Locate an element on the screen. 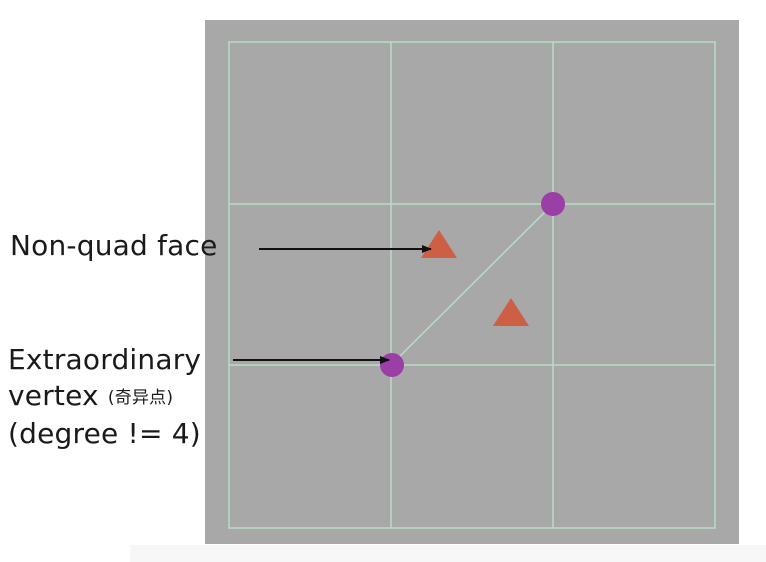 The image size is (766, 562). extraordinary-label-chinese: (奇异点) is located at coordinates (140, 398).